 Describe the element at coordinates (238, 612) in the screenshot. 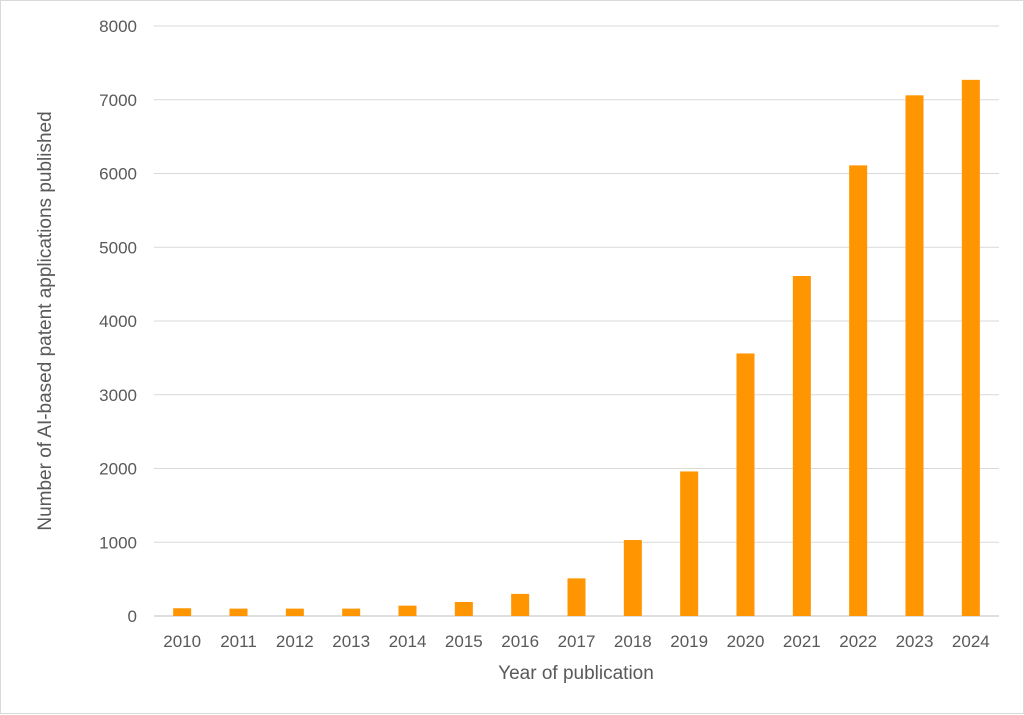

I see `bar-2011` at that location.